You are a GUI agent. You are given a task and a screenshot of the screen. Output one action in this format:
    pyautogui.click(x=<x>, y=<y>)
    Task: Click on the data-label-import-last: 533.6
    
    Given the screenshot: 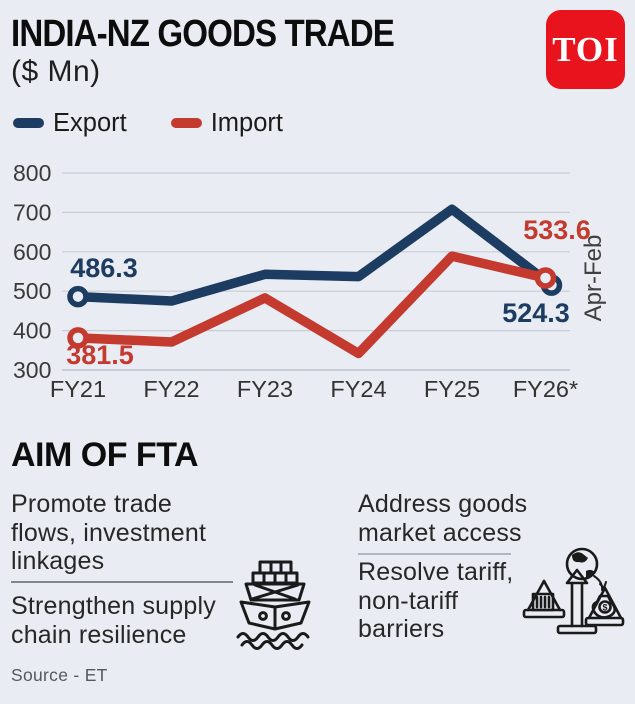 What is the action you would take?
    pyautogui.click(x=557, y=230)
    